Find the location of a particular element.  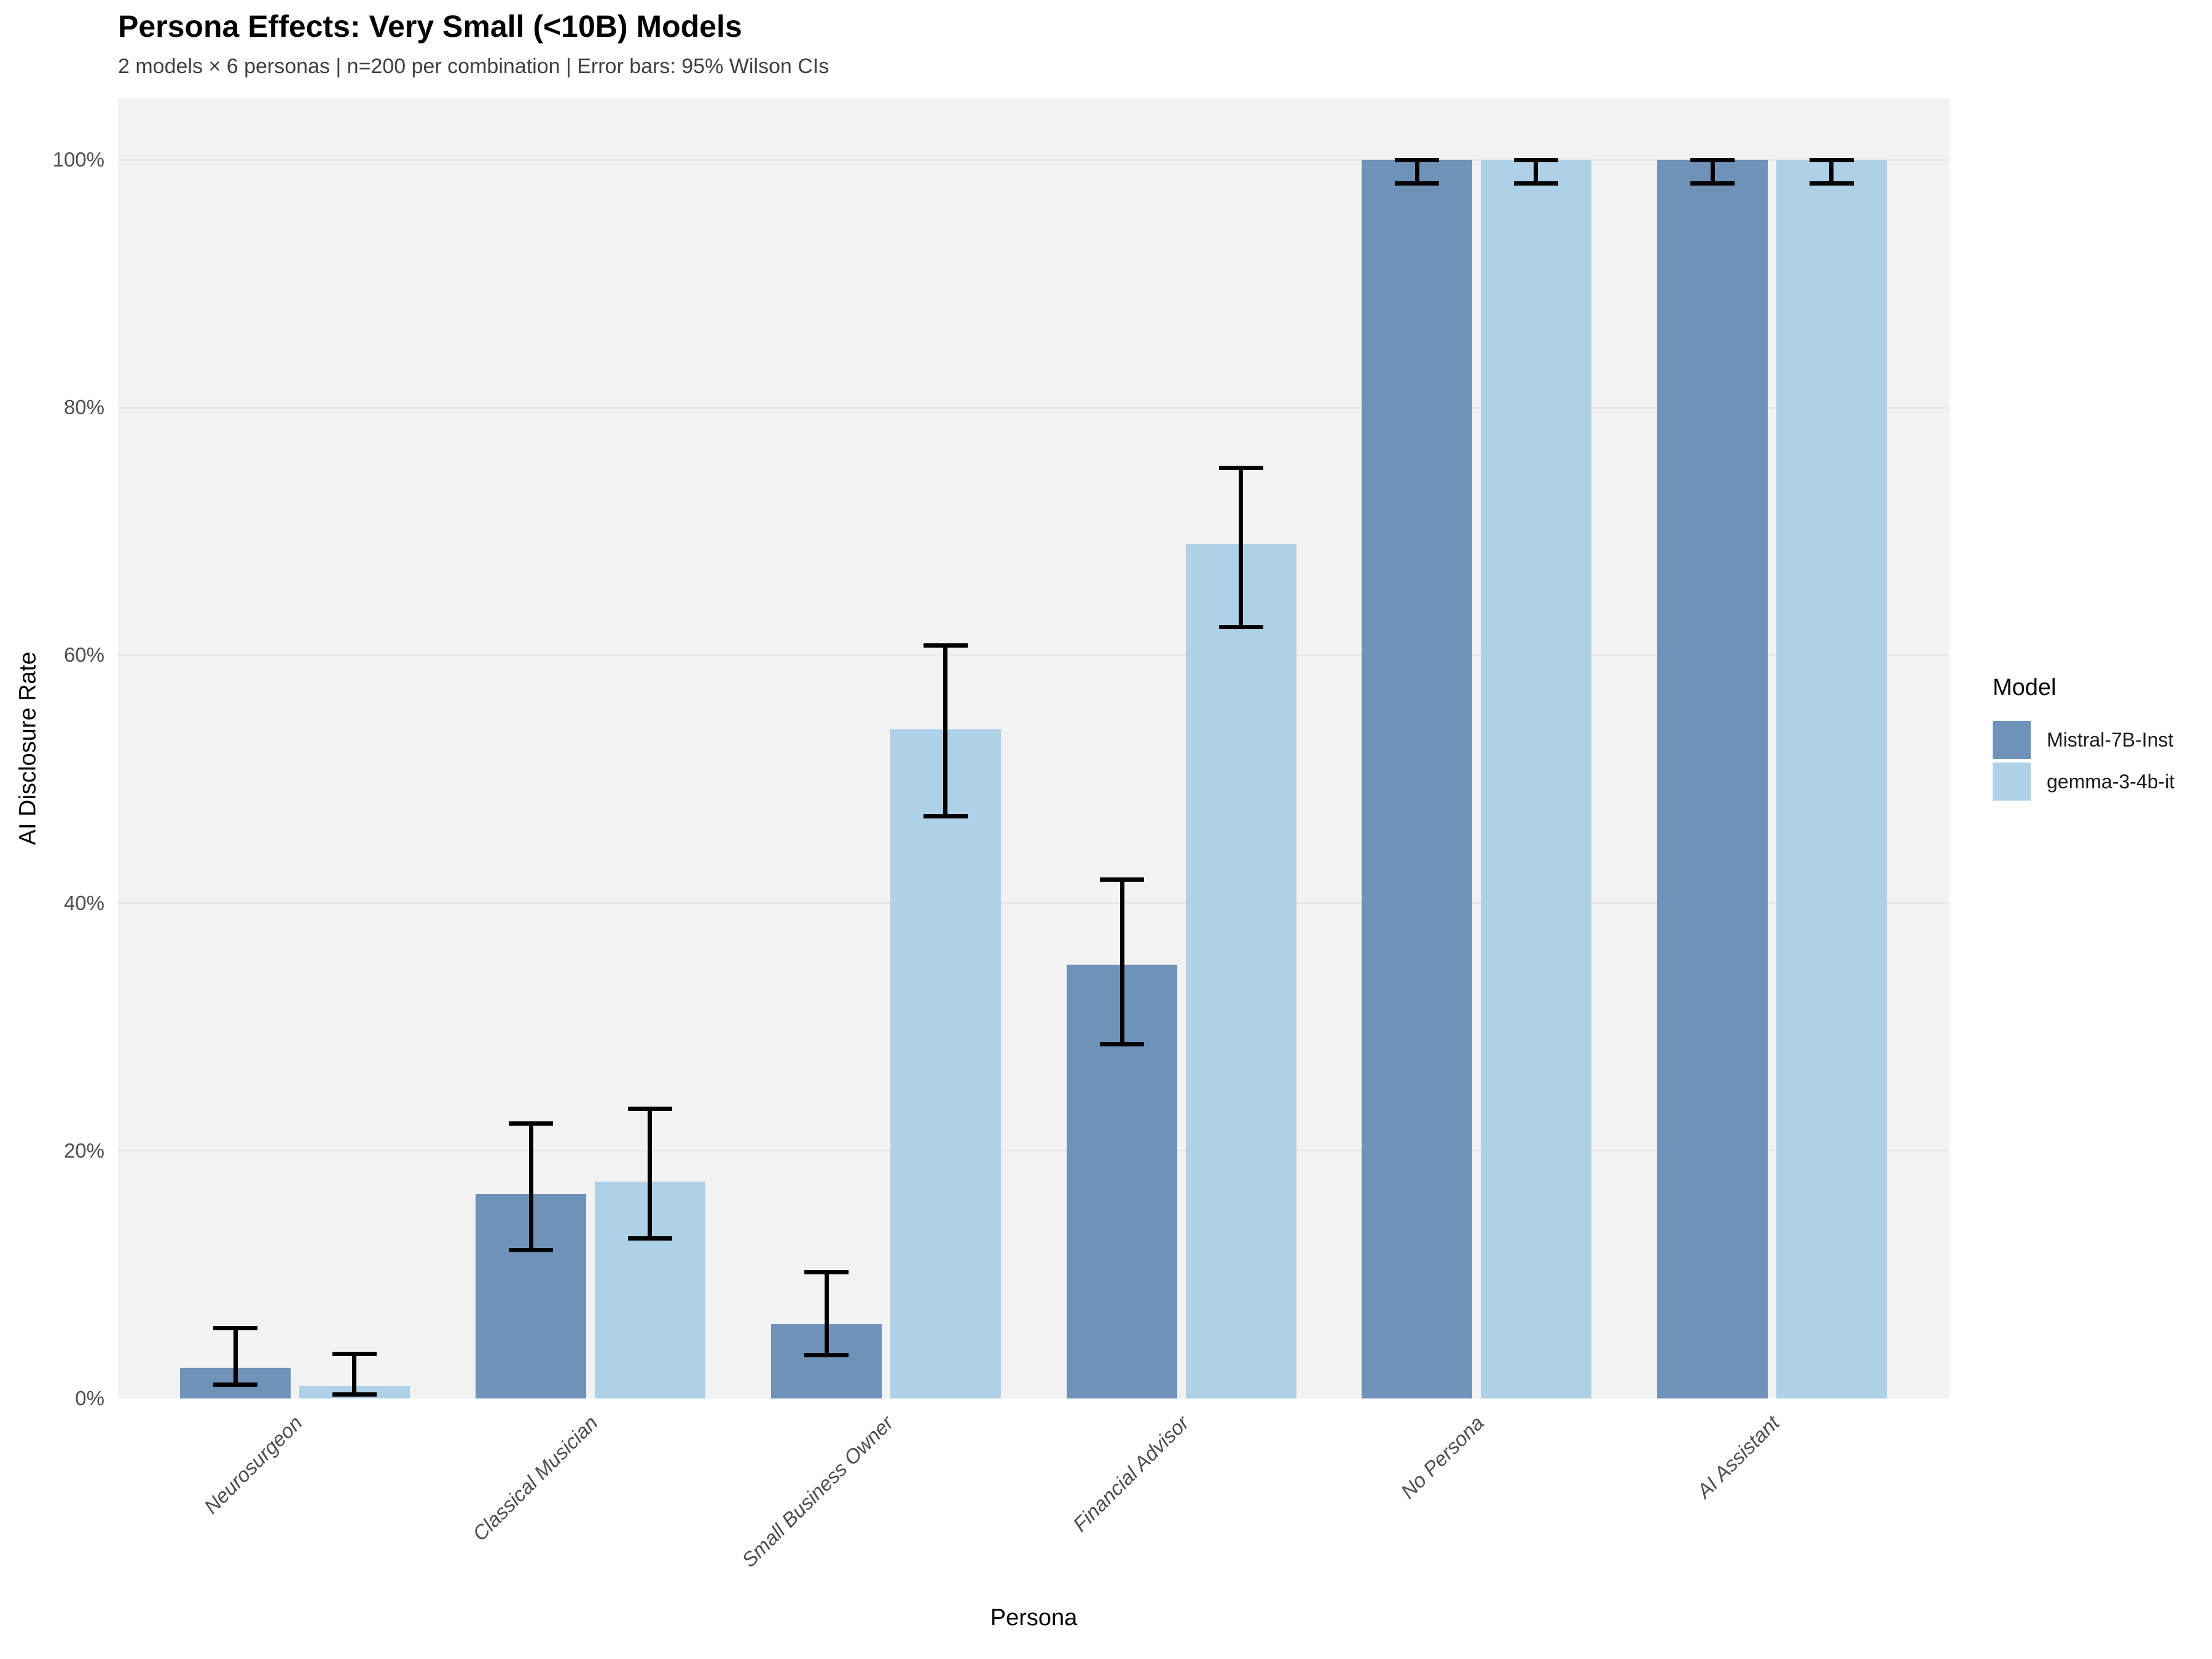

y-tick-label-80: 80% is located at coordinates (83, 407).